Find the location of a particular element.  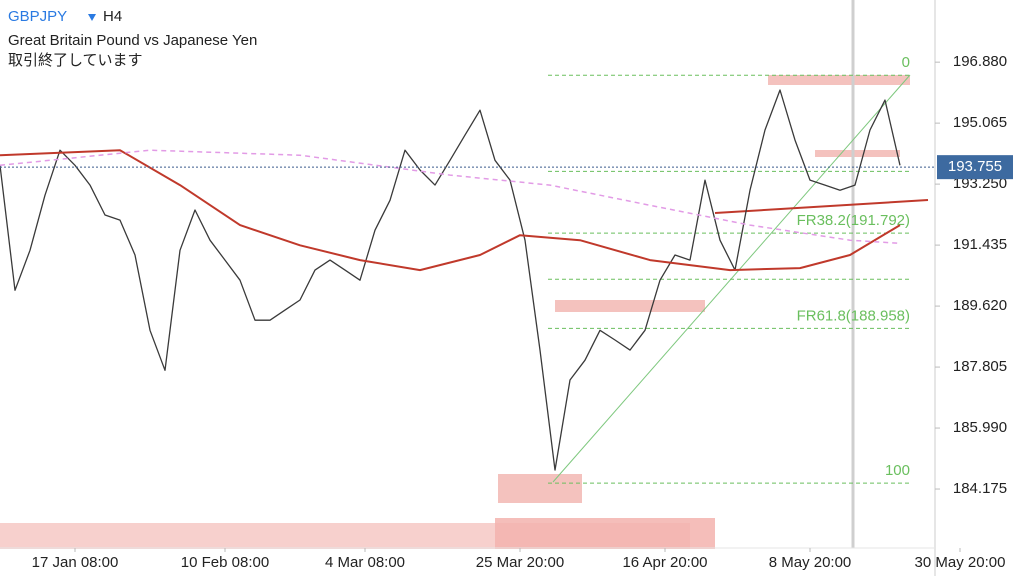

fib-label: 100 is located at coordinates (897, 470).